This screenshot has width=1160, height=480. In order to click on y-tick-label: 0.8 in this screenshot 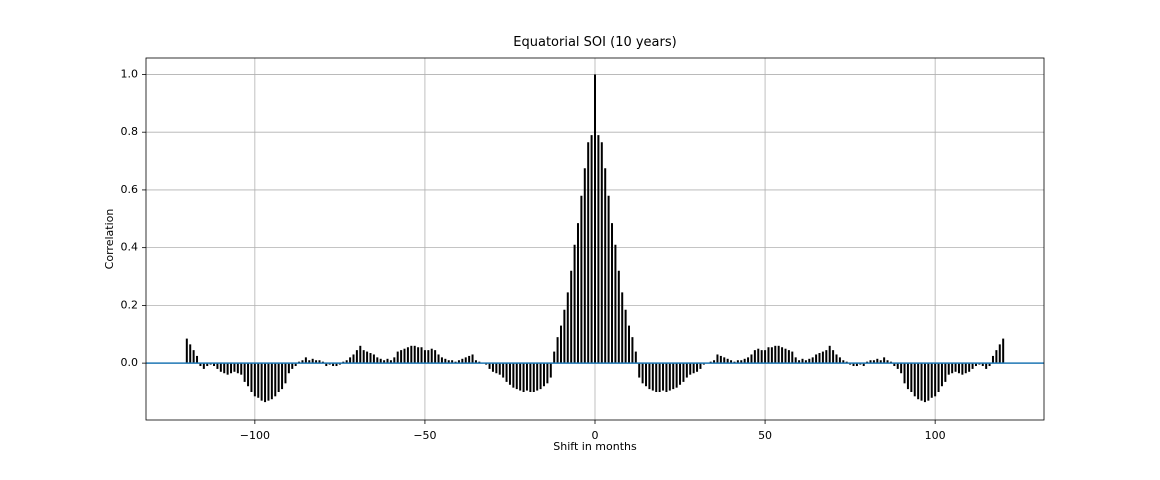, I will do `click(130, 131)`.